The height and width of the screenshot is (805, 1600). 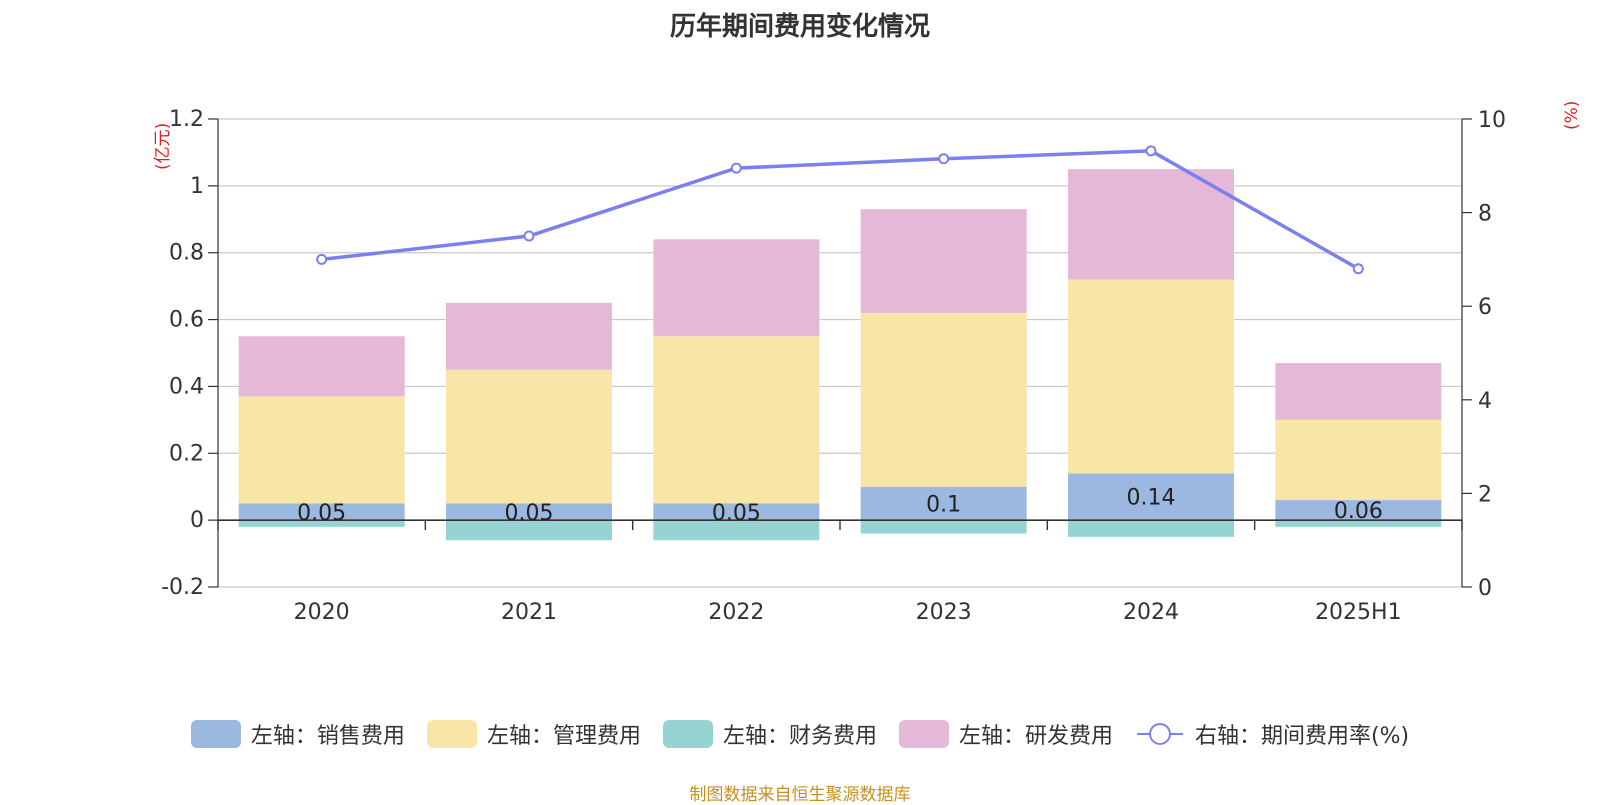 I want to click on rate-line, so click(x=840, y=210).